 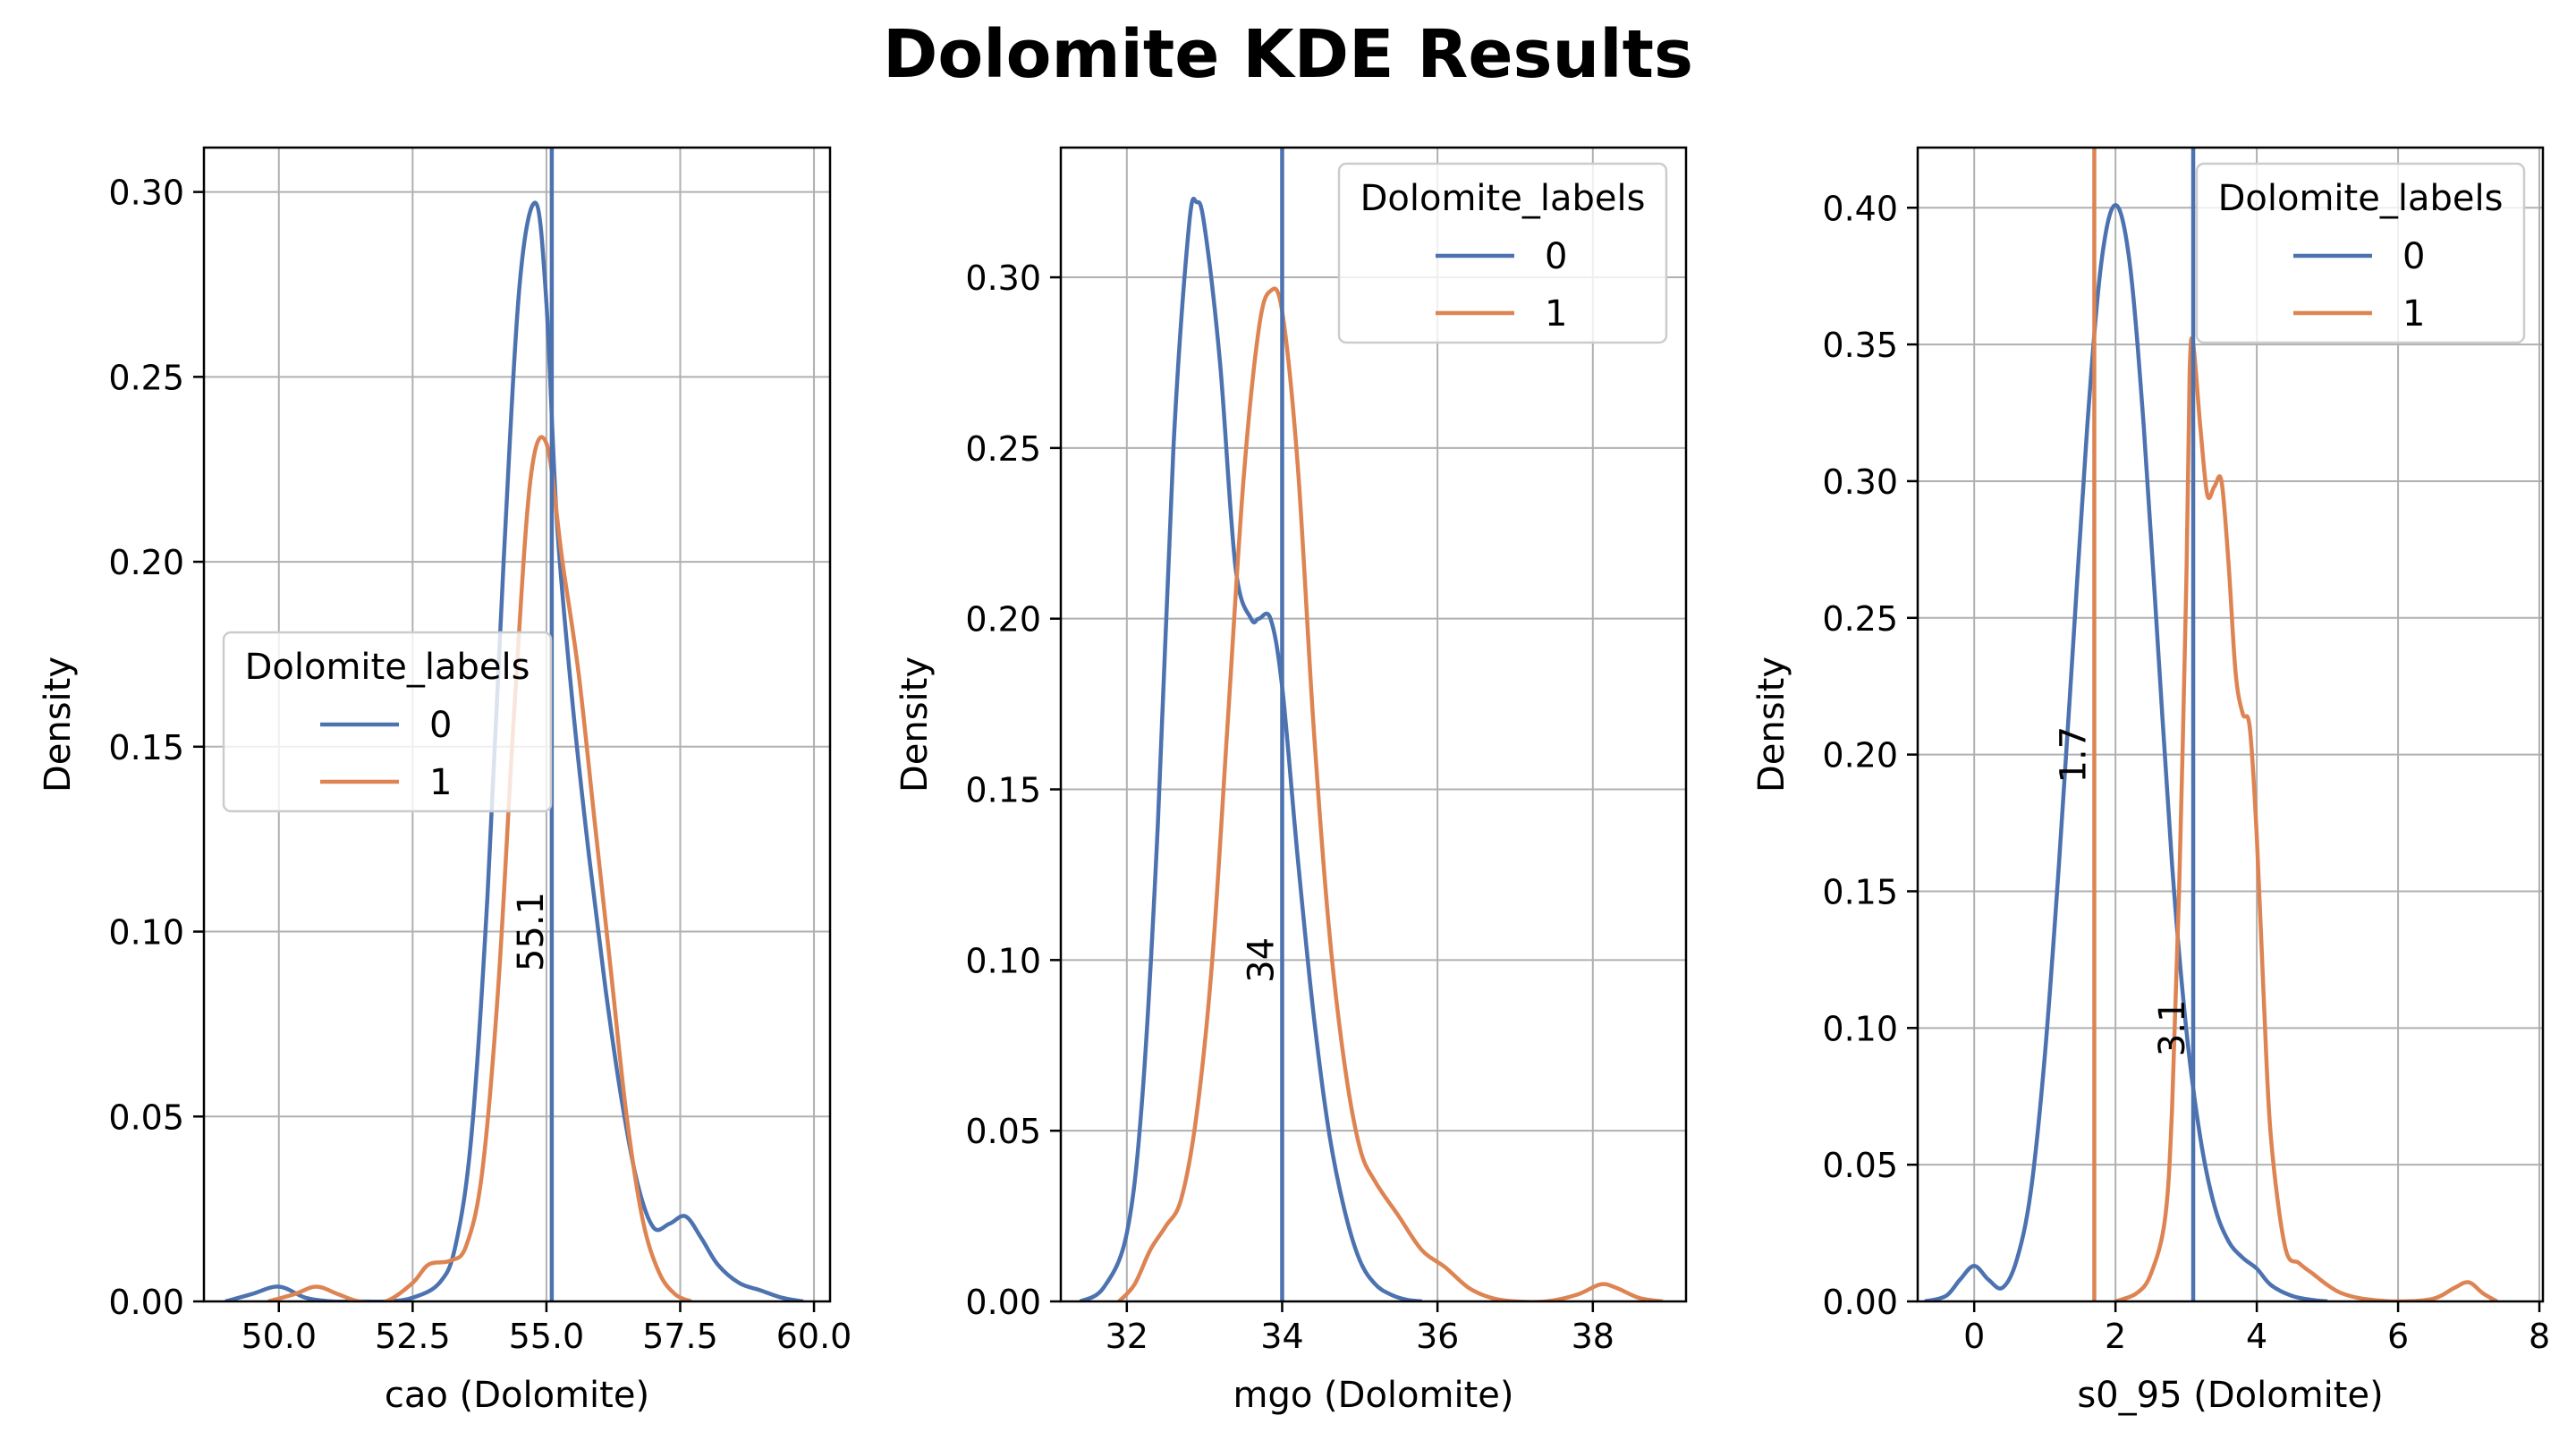 I want to click on x-tick-label: 50.0, so click(x=279, y=1336).